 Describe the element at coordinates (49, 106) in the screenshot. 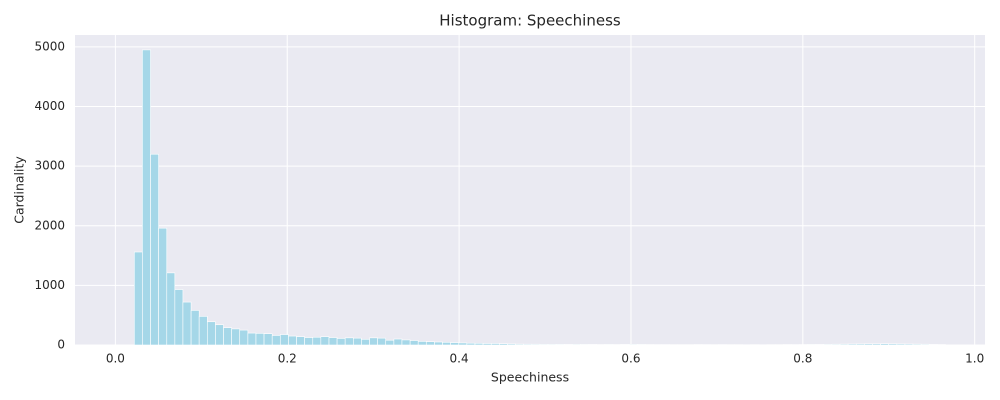

I see `y-tick-label: 4000` at that location.